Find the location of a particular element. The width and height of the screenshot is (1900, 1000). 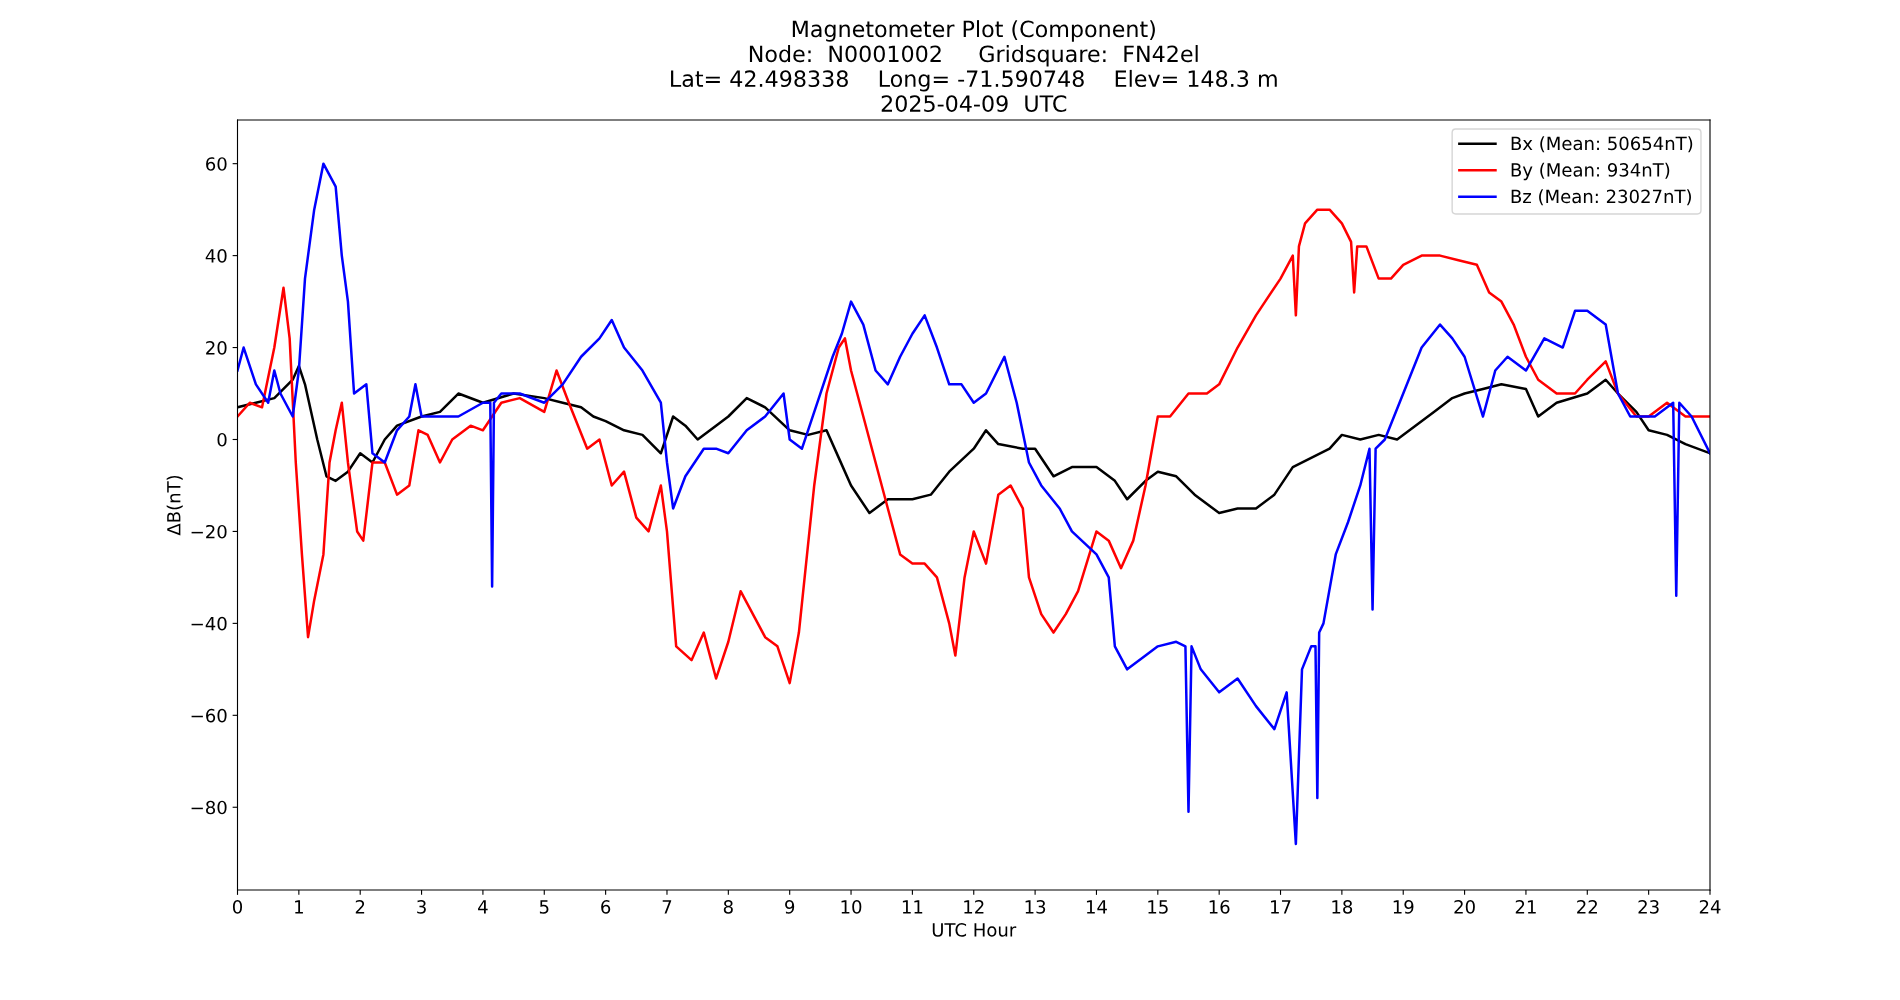

x-axis-title: UTC Hour is located at coordinates (974, 930).